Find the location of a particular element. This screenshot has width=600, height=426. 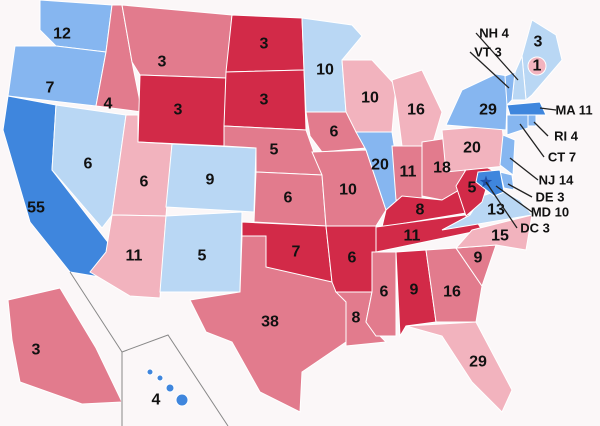

electoral-votes-me: 3 is located at coordinates (538, 42).